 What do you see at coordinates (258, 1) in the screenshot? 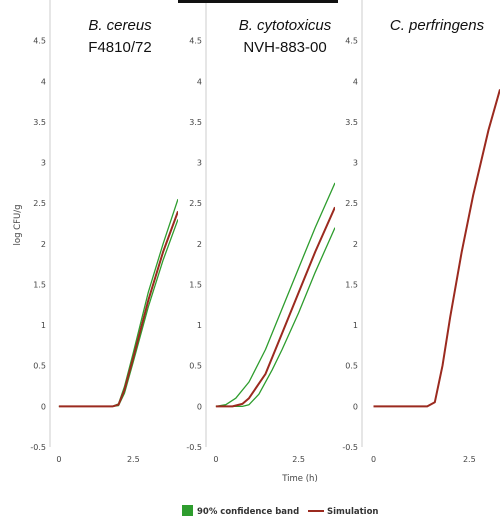
I see `top-border-strip` at bounding box center [258, 1].